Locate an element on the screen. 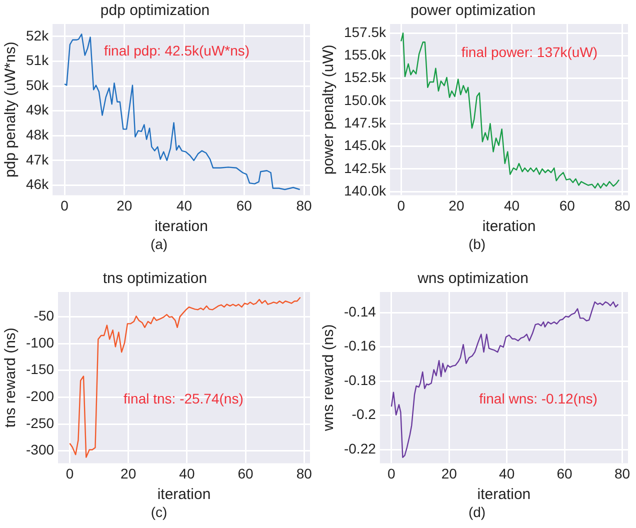 The image size is (636, 528). text: (d) is located at coordinates (477, 512).